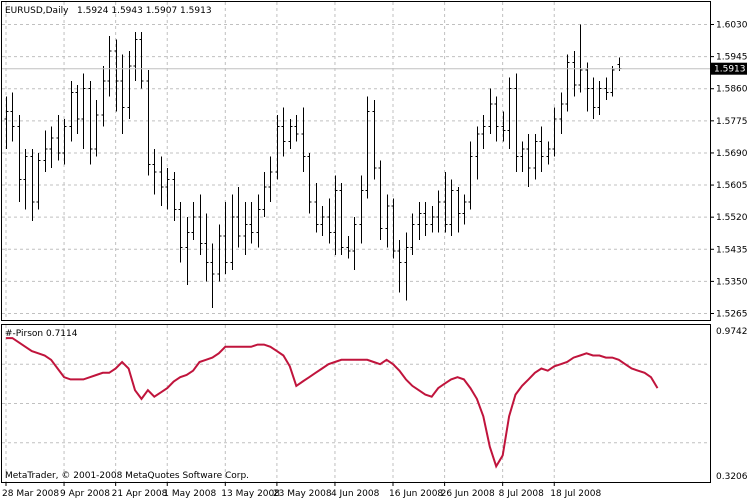  What do you see at coordinates (730, 70) in the screenshot?
I see `current-price-label: 1.5913` at bounding box center [730, 70].